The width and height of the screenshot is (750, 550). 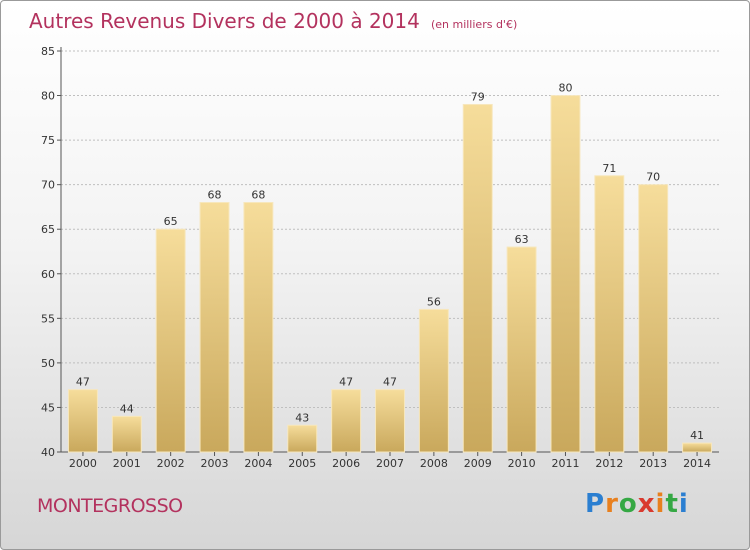 What do you see at coordinates (171, 463) in the screenshot?
I see `x-tick-label: 2002` at bounding box center [171, 463].